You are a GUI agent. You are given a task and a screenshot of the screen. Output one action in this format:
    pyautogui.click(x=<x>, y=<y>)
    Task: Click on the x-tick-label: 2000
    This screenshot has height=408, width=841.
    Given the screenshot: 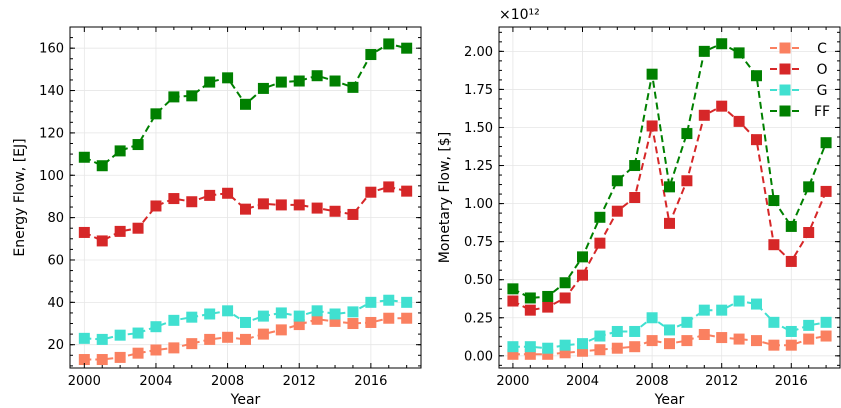 What is the action you would take?
    pyautogui.click(x=512, y=381)
    